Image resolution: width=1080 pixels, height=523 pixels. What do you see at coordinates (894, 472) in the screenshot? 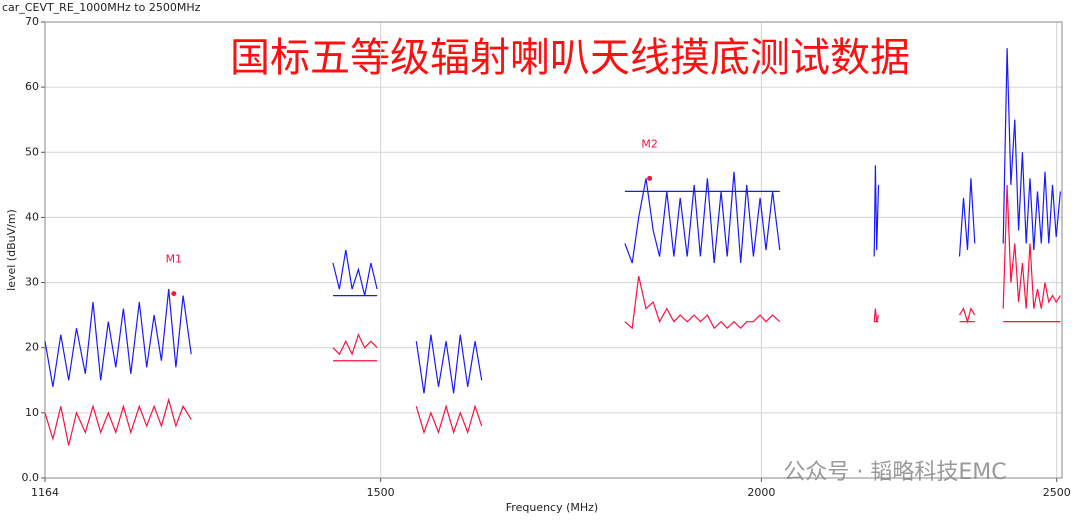
I see `watermark: 公众号 · 韬略科技EMC` at bounding box center [894, 472].